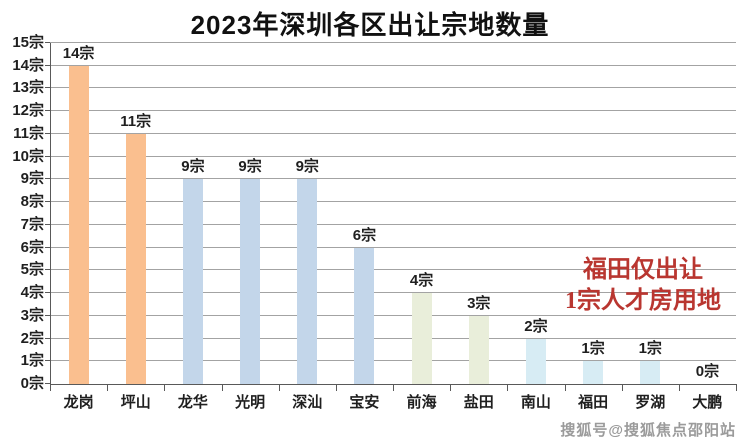 The width and height of the screenshot is (740, 443). I want to click on x-axis-label-11: 大鹏, so click(707, 402).